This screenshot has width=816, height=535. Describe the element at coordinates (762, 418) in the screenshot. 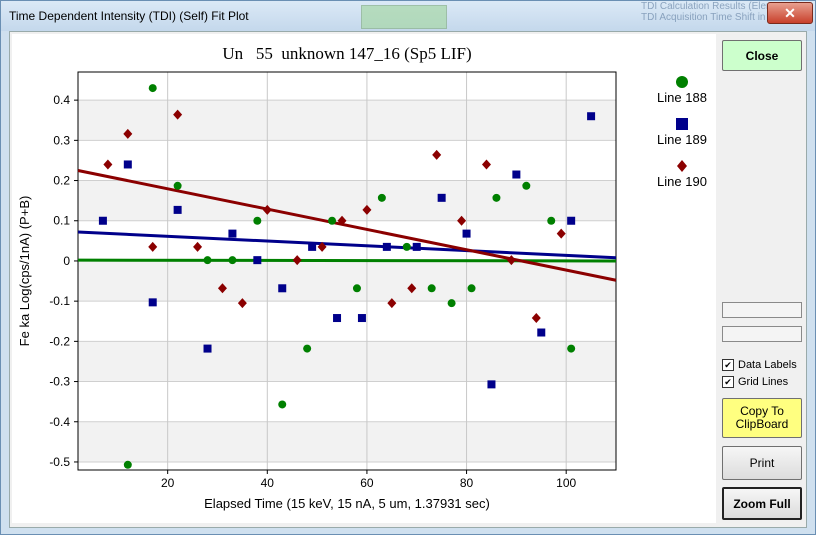

I see `copy-to-clipboard-button: Copy To ClipBoard` at that location.